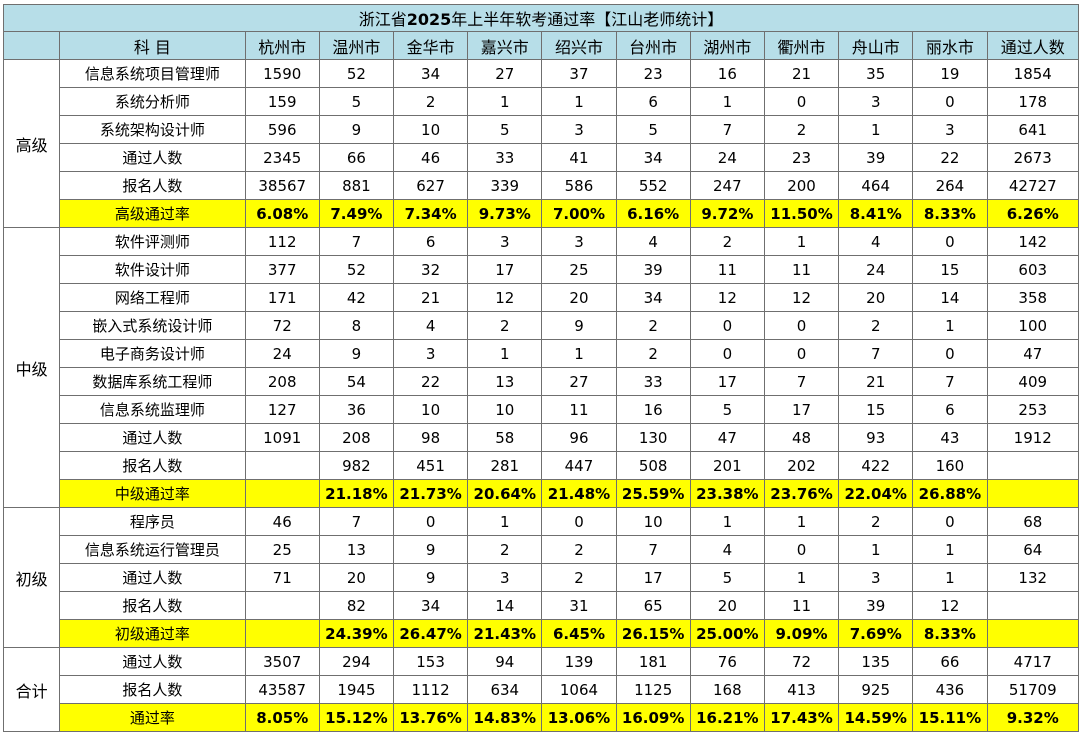 This screenshot has width=1080, height=738. What do you see at coordinates (282, 297) in the screenshot?
I see `value-cell: 171` at bounding box center [282, 297].